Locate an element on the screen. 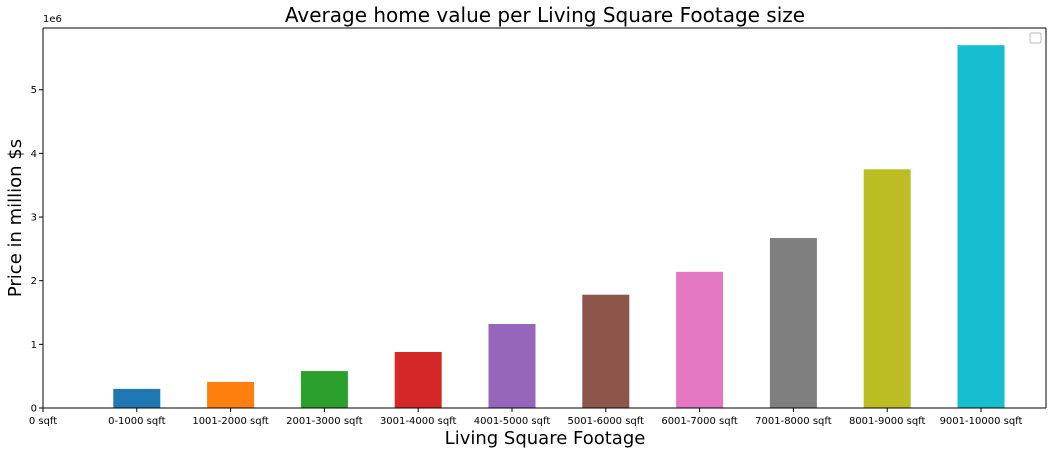 This screenshot has width=1054, height=454. x-tick-label-4: 3001-4000 sqft is located at coordinates (418, 421).